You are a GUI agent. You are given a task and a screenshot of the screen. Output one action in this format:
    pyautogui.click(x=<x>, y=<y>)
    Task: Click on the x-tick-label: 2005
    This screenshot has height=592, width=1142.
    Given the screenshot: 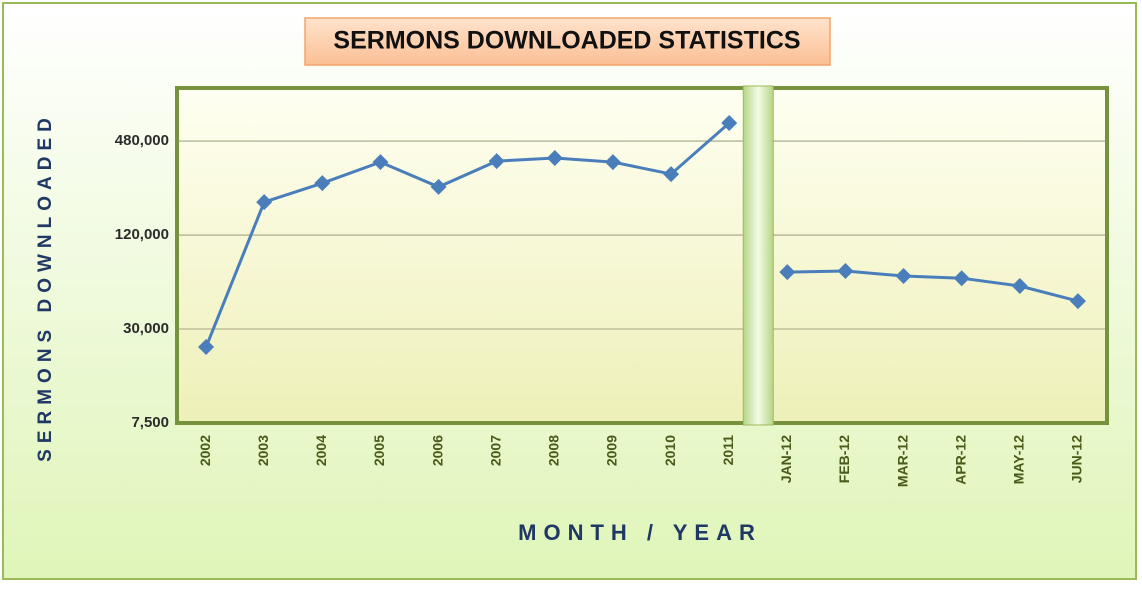 What is the action you would take?
    pyautogui.click(x=379, y=450)
    